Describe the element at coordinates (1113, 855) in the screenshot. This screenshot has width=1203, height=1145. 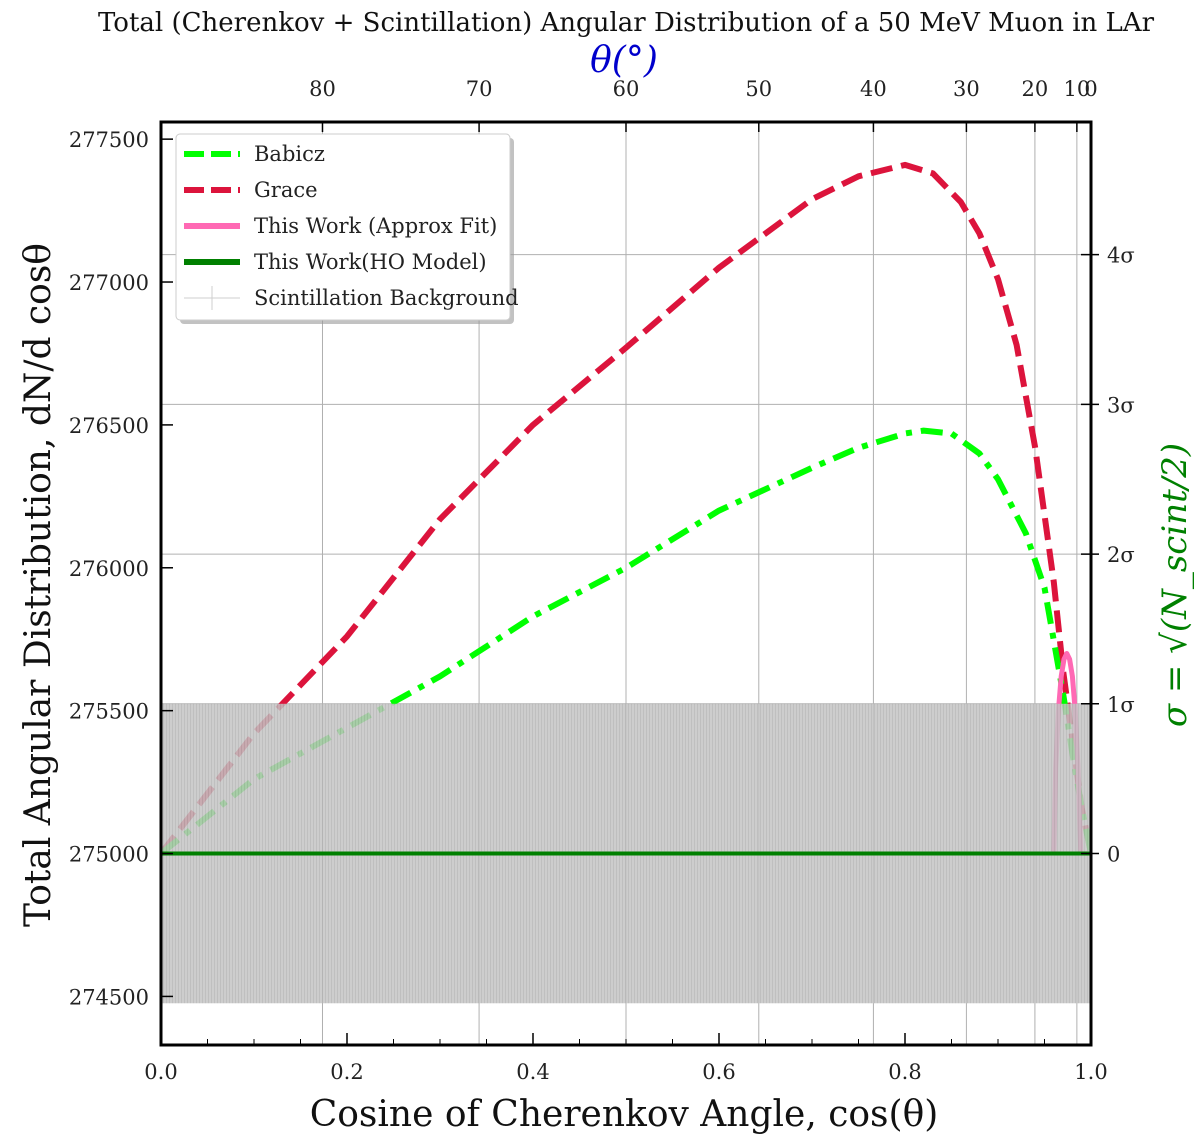
I see `right-tick-label: 0` at that location.